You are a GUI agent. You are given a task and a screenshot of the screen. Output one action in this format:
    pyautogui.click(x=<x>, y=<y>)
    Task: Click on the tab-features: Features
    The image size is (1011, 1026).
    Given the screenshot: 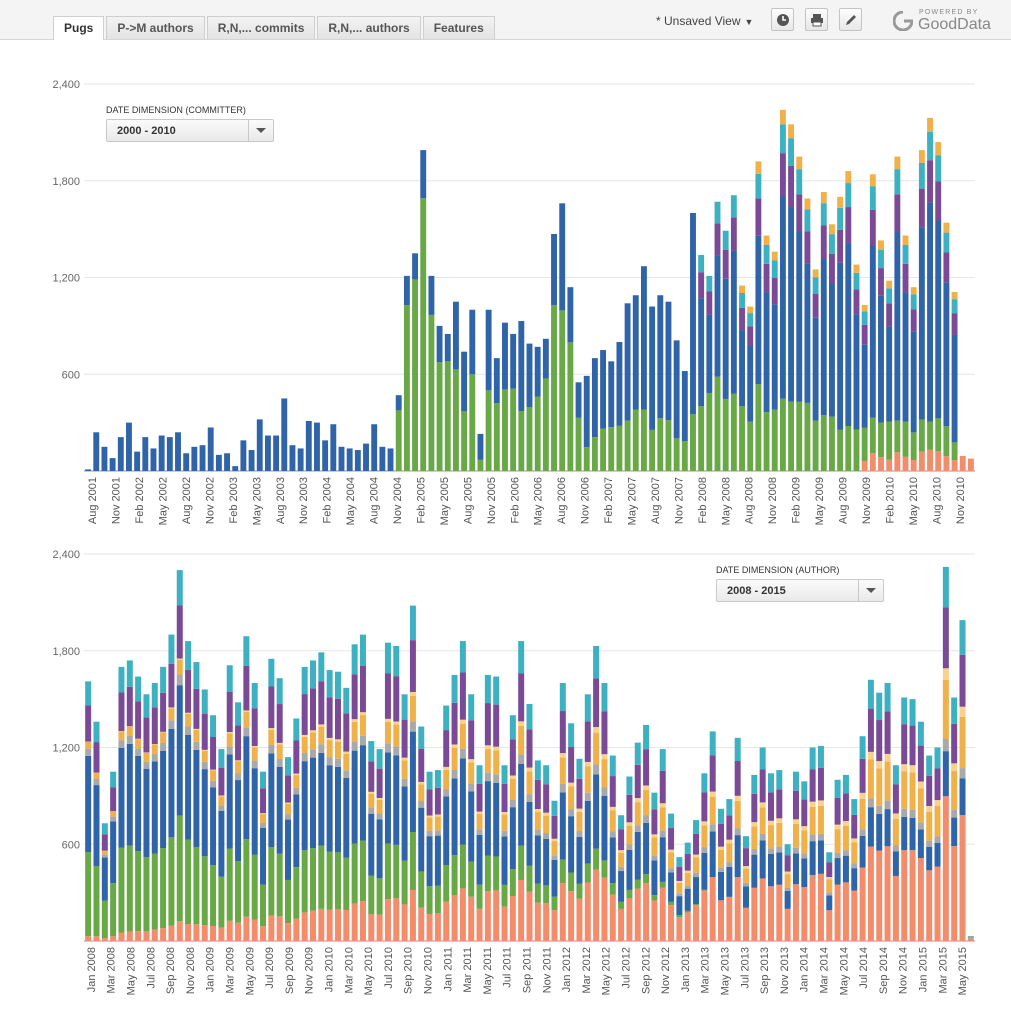 What is the action you would take?
    pyautogui.click(x=458, y=27)
    